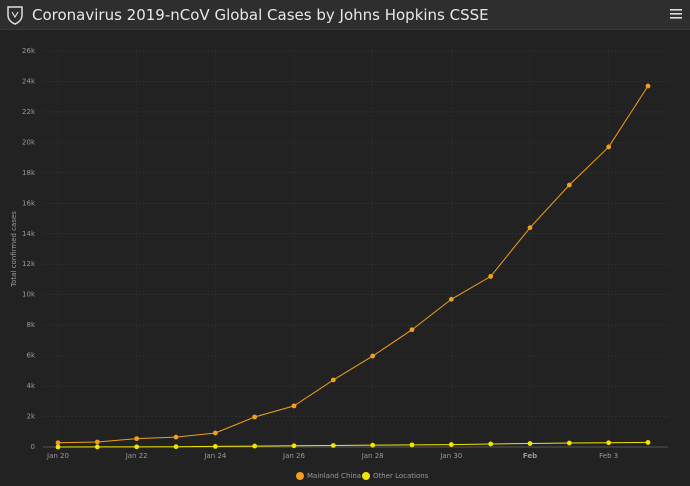 This screenshot has height=486, width=690. Describe the element at coordinates (29, 51) in the screenshot. I see `y-tick-label: 26k` at that location.